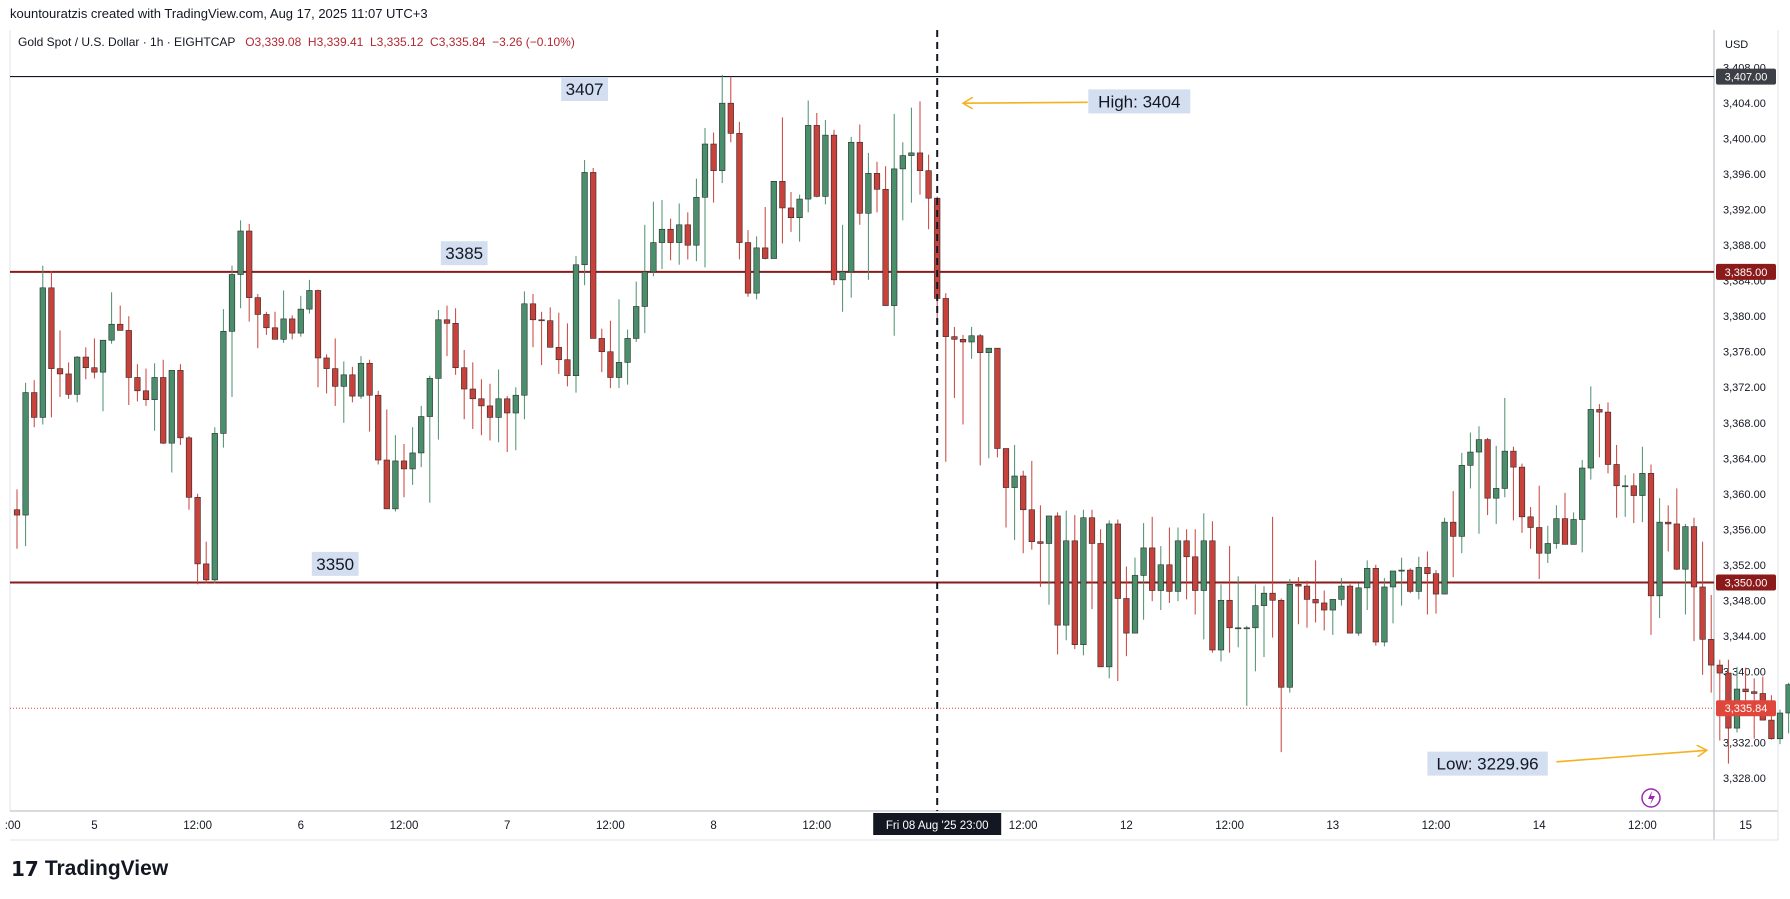 The image size is (1790, 899). I want to click on x-tick-label: 5, so click(94, 826).